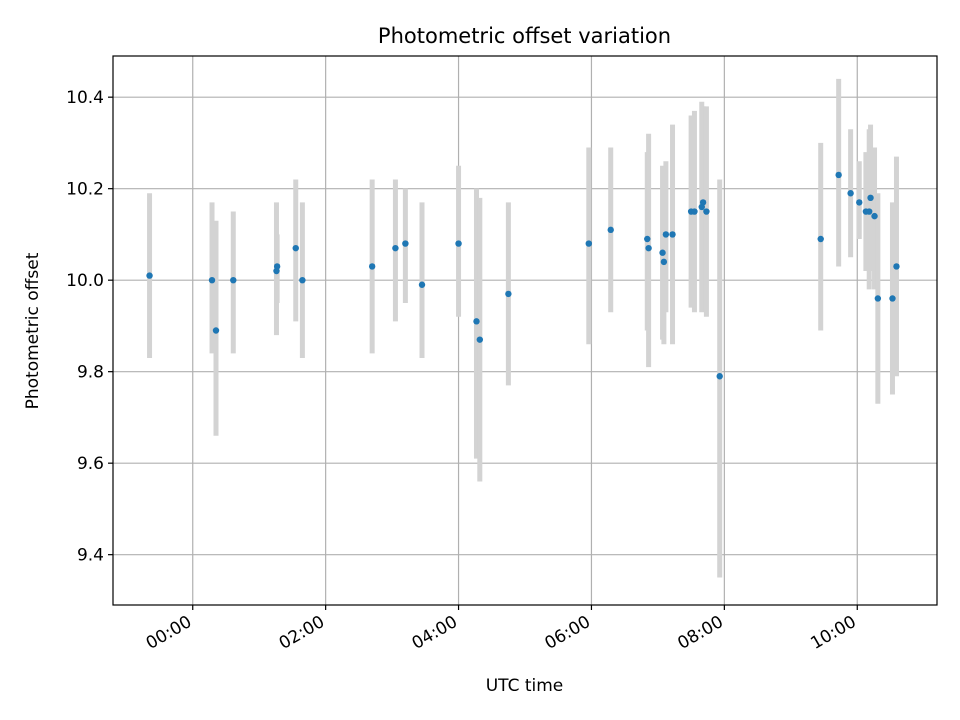  What do you see at coordinates (90, 464) in the screenshot?
I see `y-tick-label: 9.6` at bounding box center [90, 464].